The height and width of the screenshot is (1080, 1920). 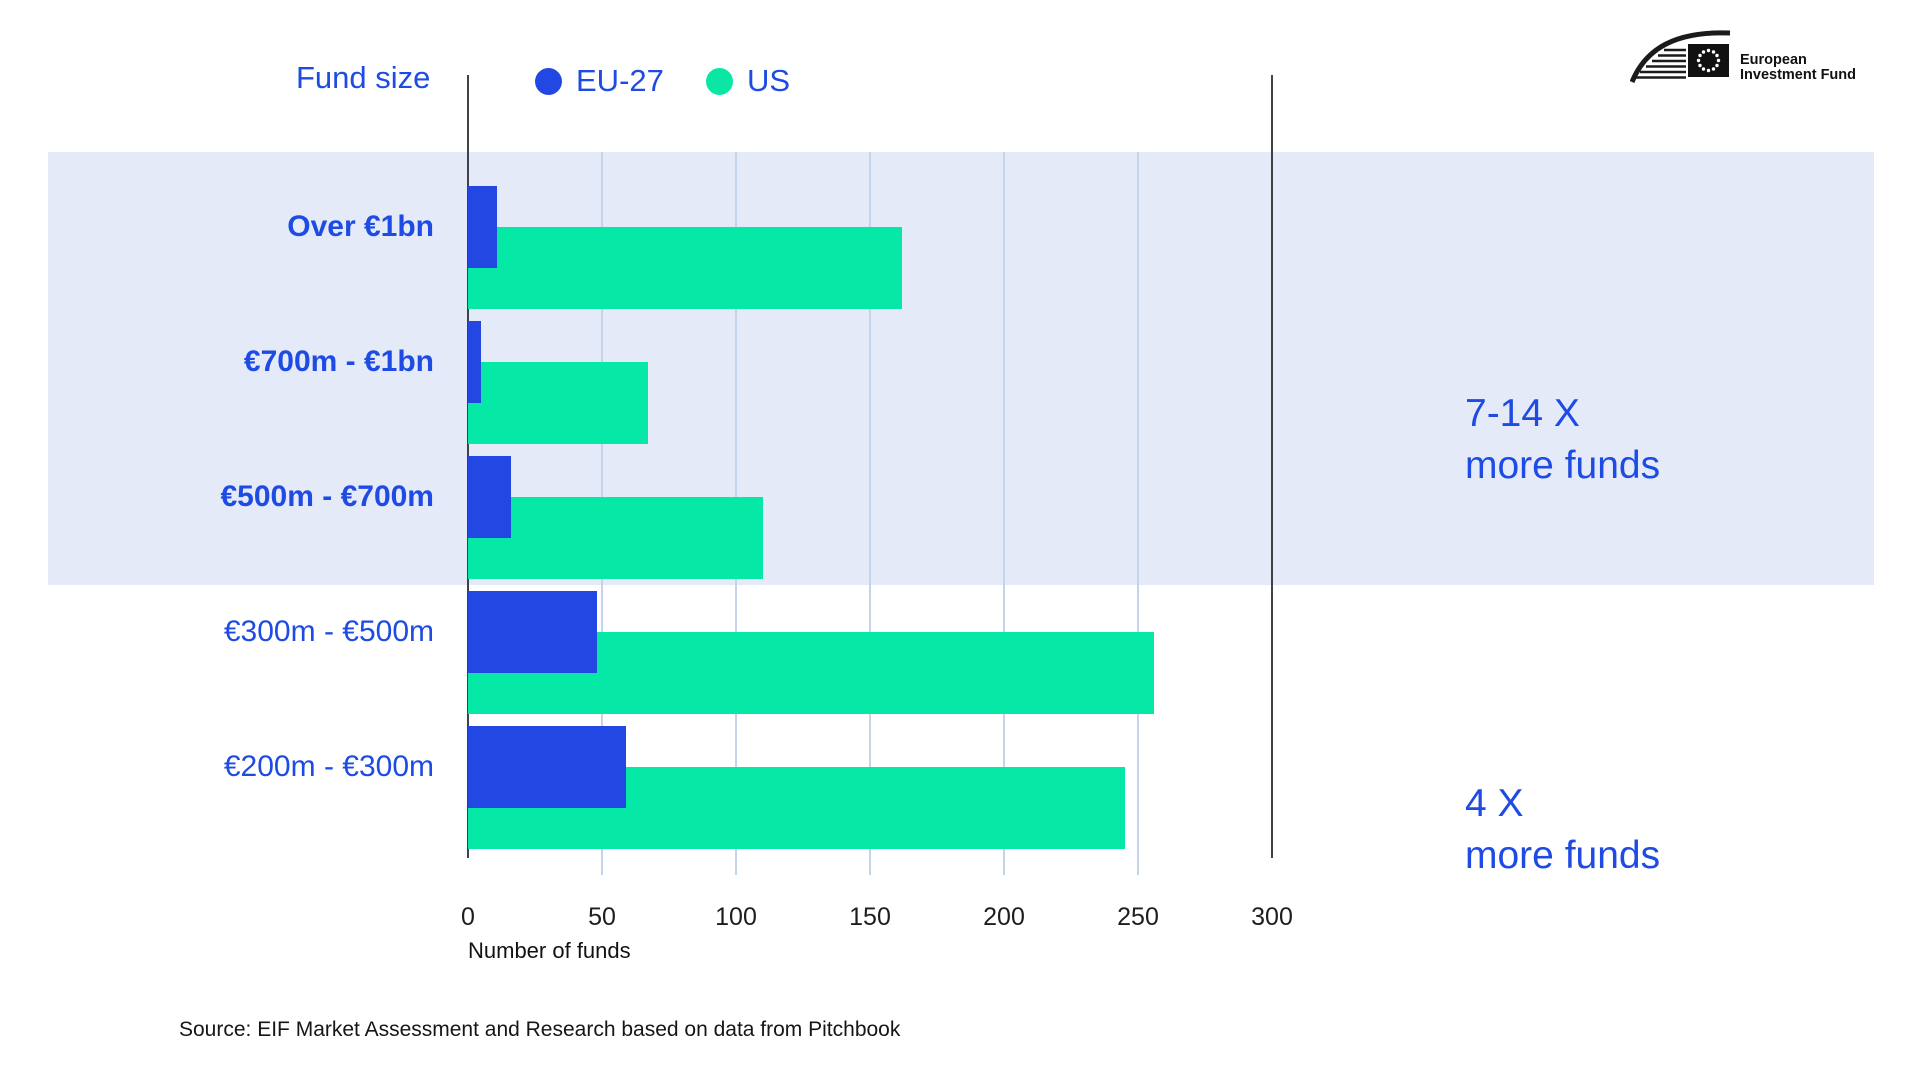 I want to click on eu-flag-stars, so click(x=1708, y=60).